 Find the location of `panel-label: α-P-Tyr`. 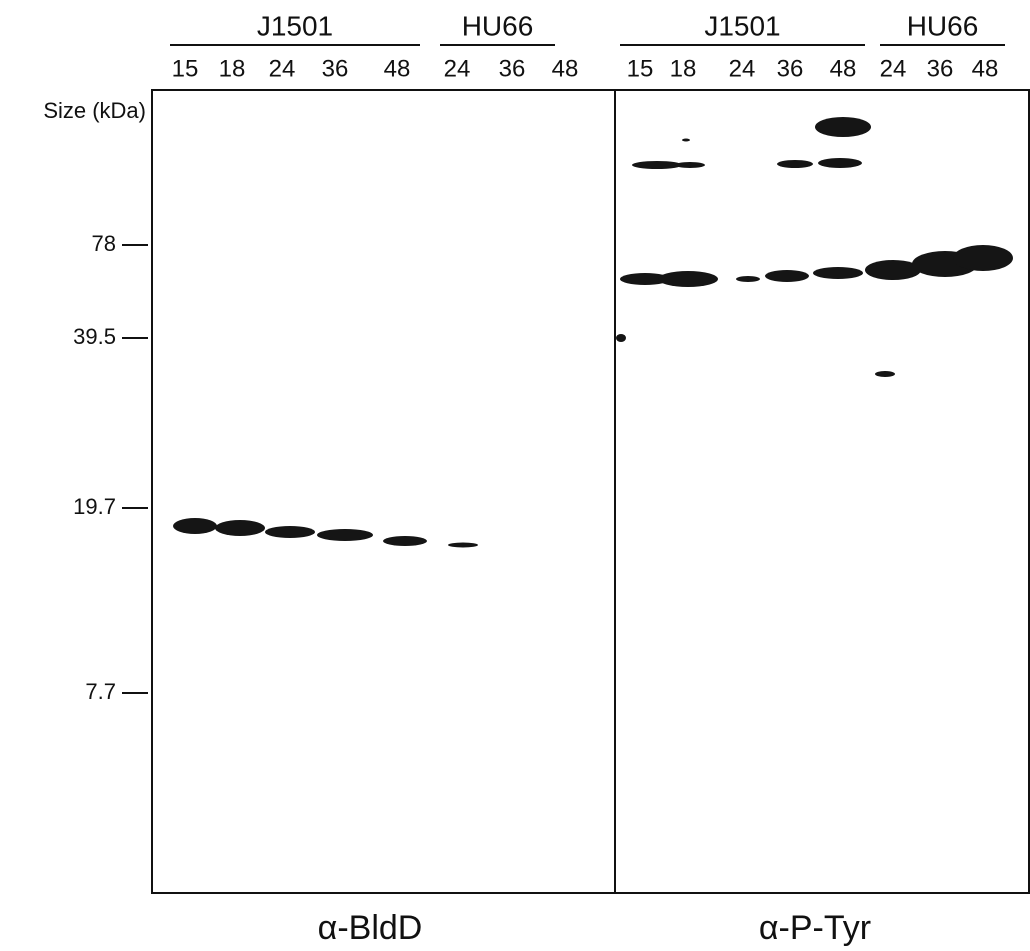

panel-label: α-P-Tyr is located at coordinates (815, 928).